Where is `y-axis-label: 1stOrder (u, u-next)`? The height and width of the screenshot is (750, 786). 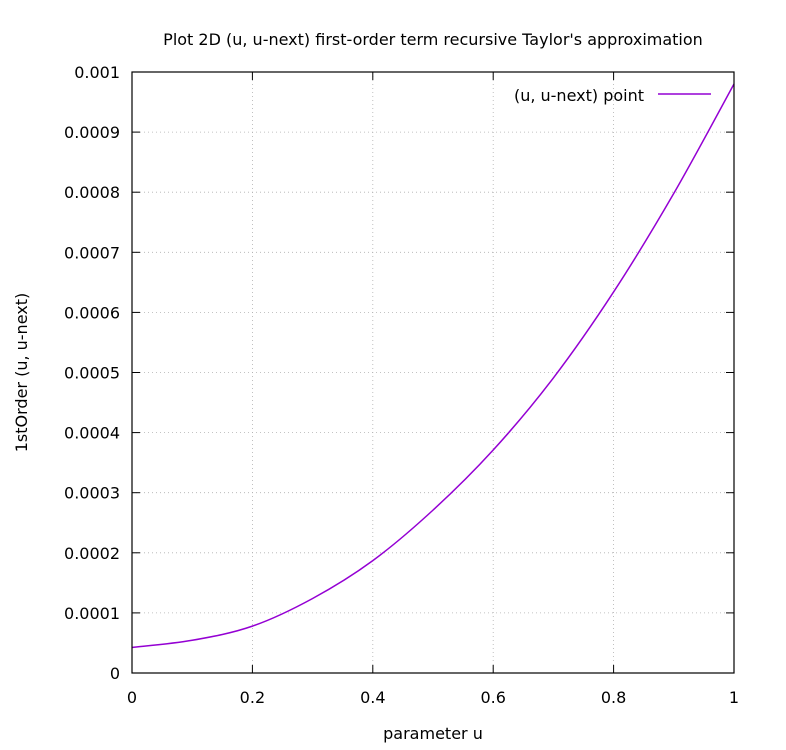 y-axis-label: 1stOrder (u, u-next) is located at coordinates (21, 373).